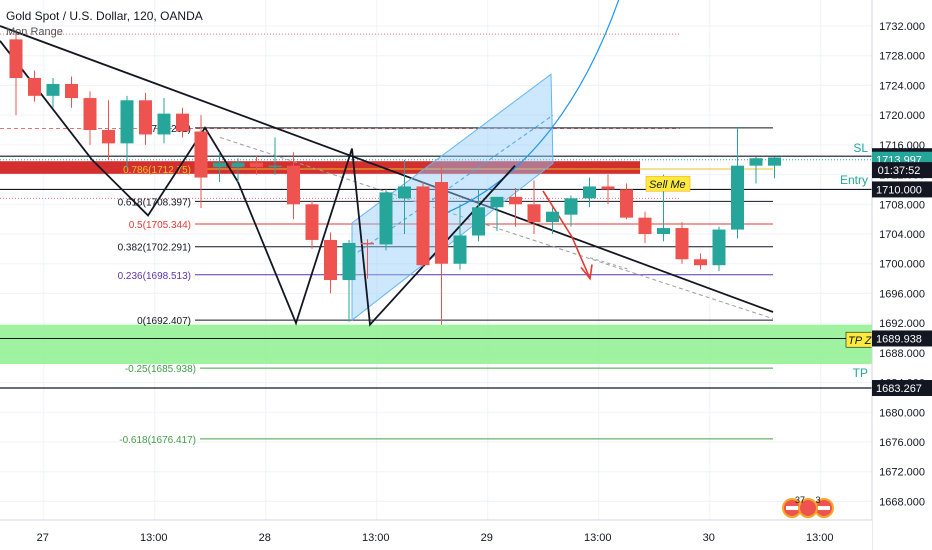 This screenshot has height=550, width=932. Describe the element at coordinates (529, 108) in the screenshot. I see `curve-up` at that location.